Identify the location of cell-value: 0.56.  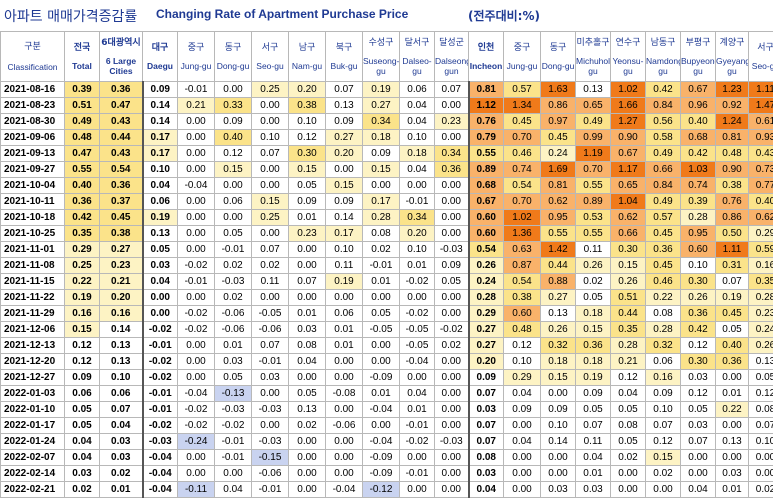
(663, 122).